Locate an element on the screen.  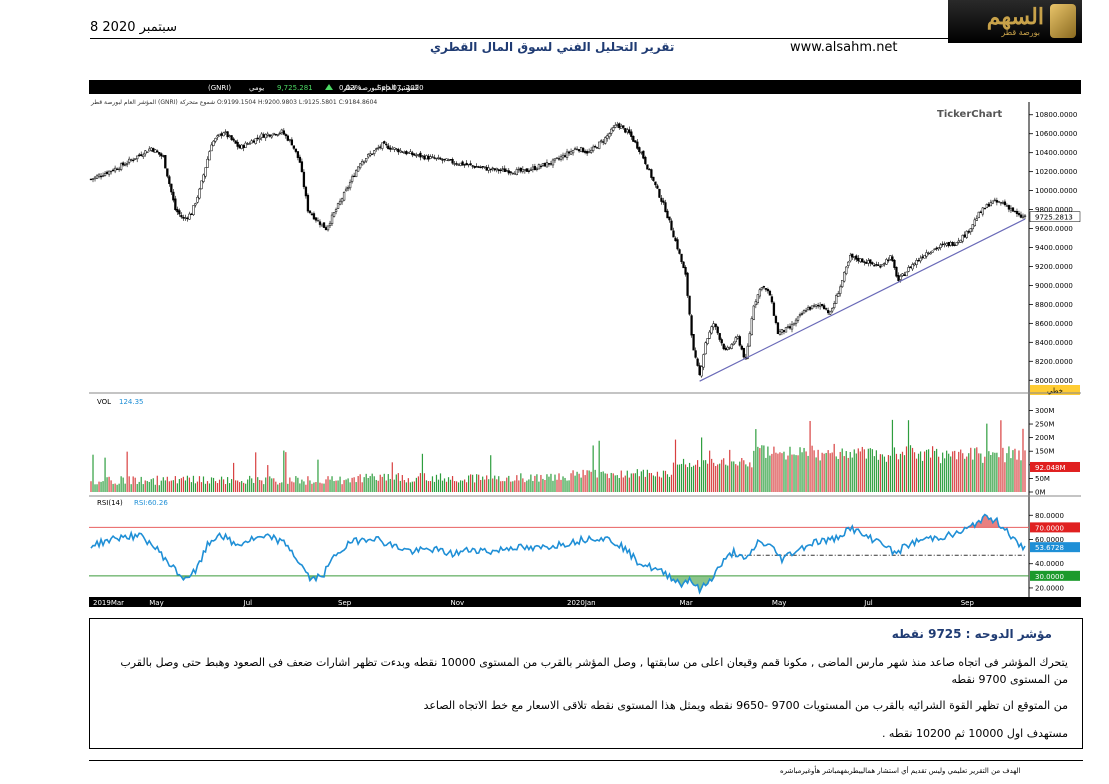
volume-tick-label: 300M is located at coordinates (1044, 411).